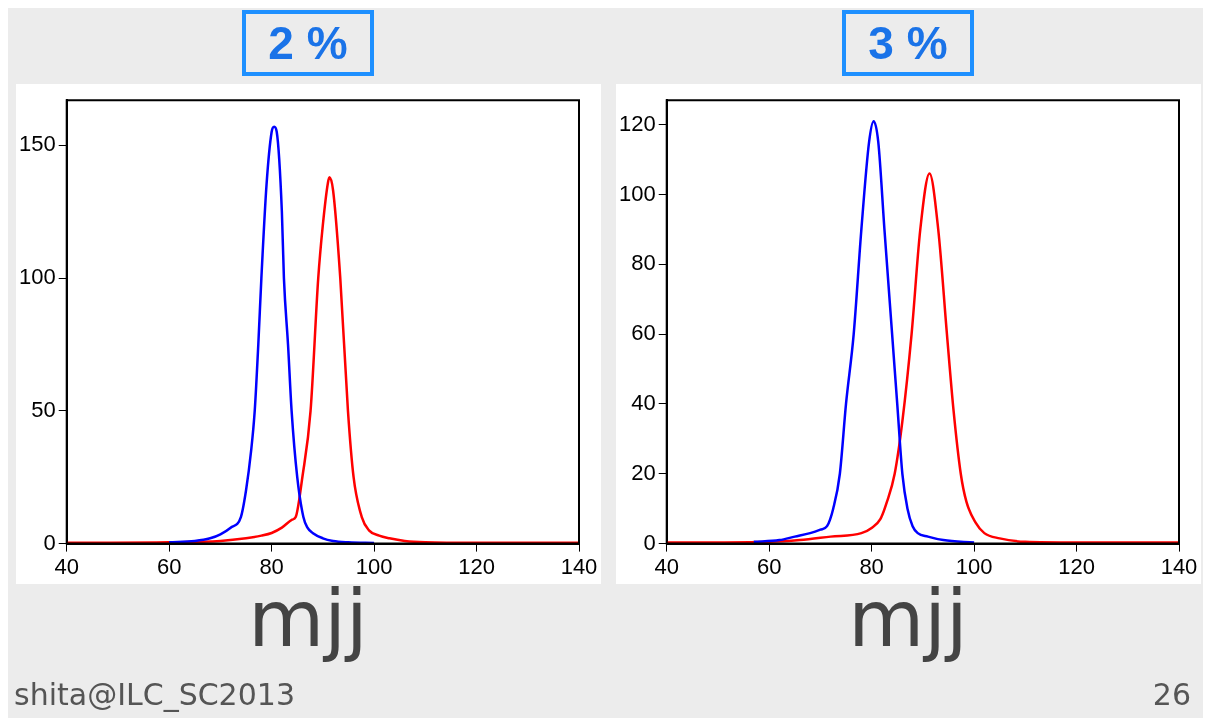 This screenshot has height=726, width=1211. What do you see at coordinates (43, 409) in the screenshot?
I see `y-tick-label: 50` at bounding box center [43, 409].